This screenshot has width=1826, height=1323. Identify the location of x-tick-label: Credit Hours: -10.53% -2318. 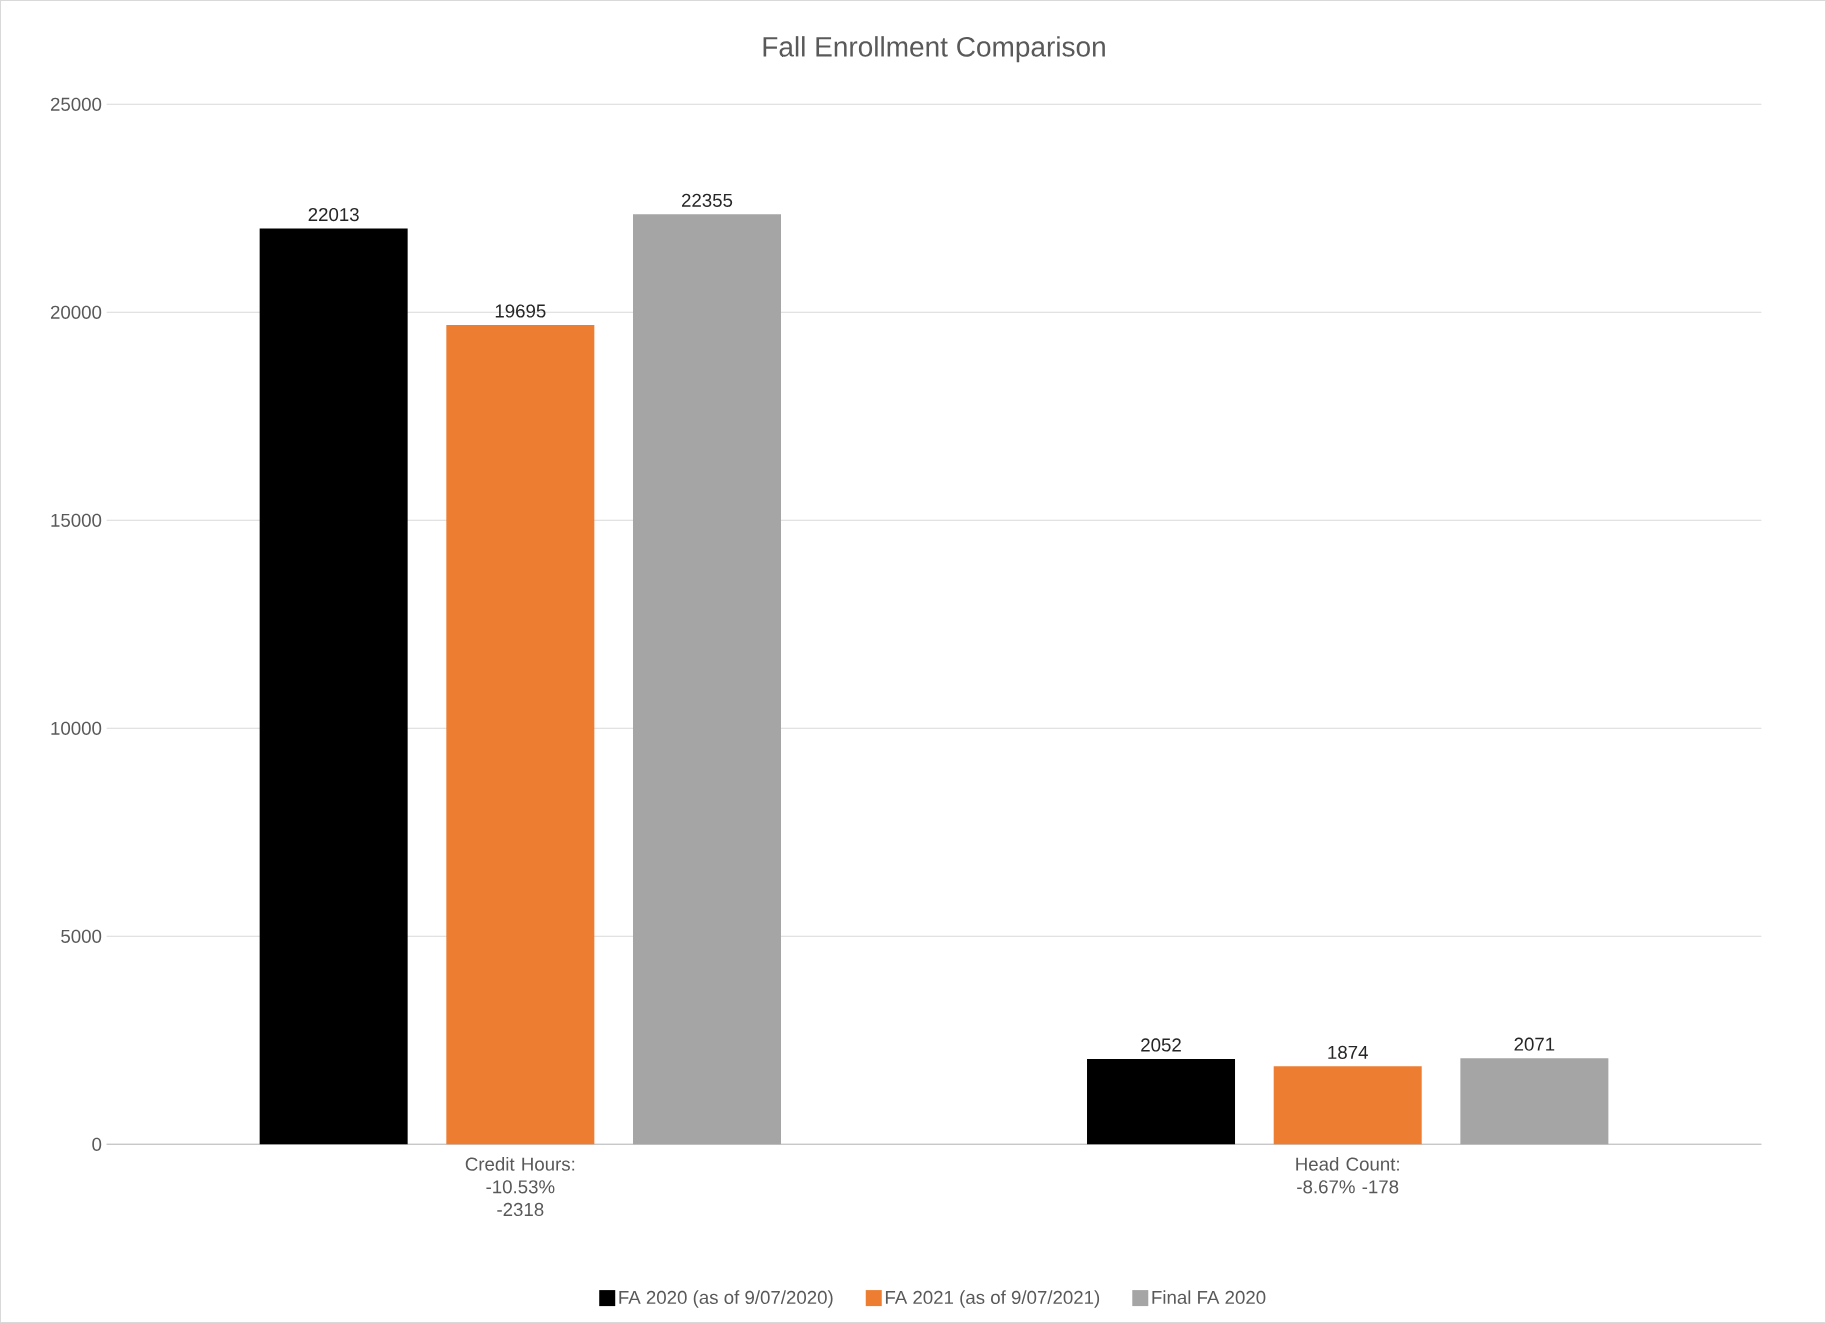
(520, 1187).